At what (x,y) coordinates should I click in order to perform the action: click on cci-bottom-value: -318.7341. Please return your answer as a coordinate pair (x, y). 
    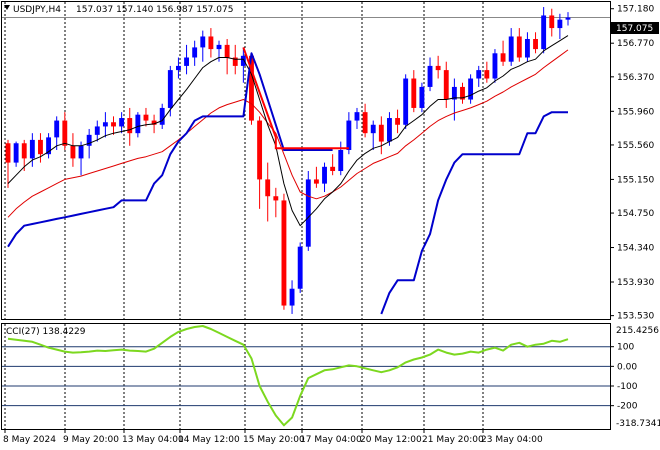
    Looking at the image, I should click on (638, 424).